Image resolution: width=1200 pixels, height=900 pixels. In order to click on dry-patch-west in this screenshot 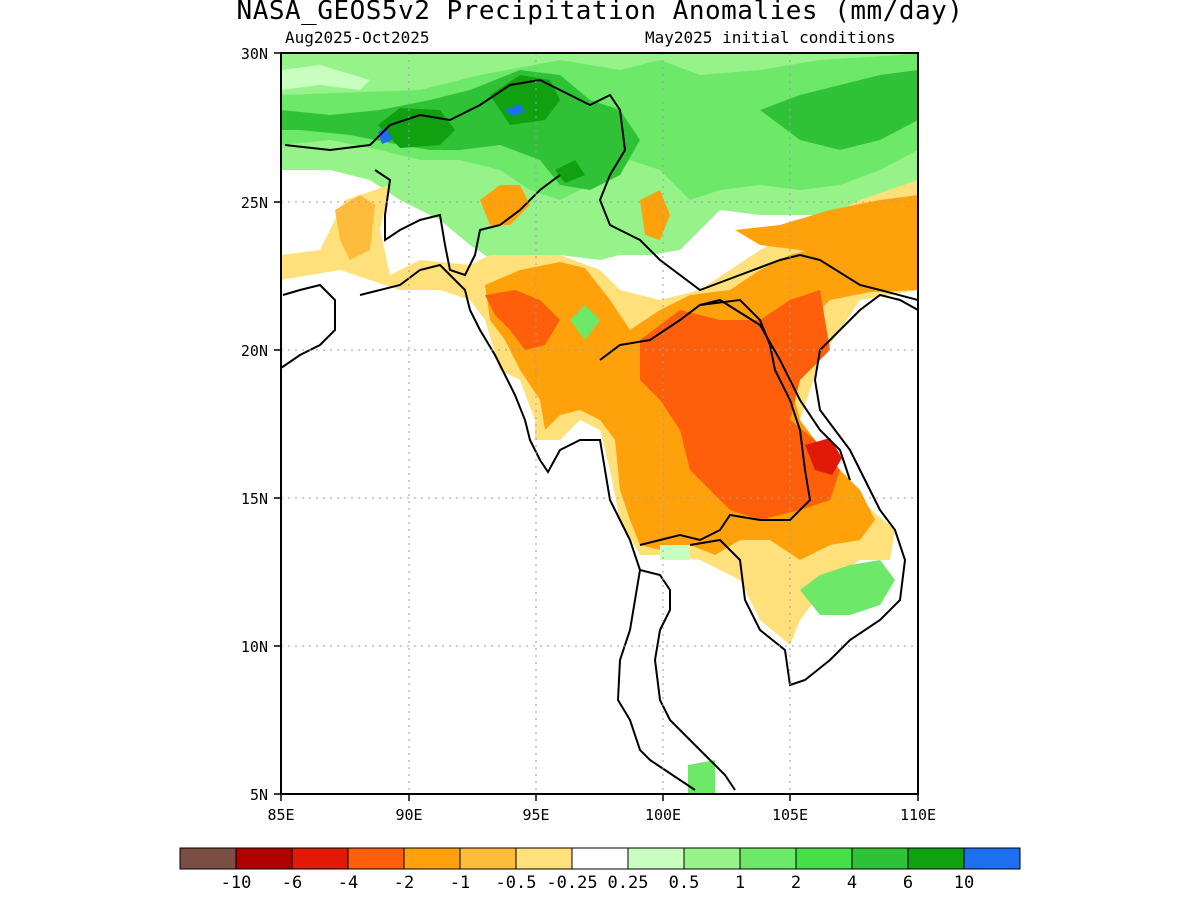, I will do `click(355, 227)`.